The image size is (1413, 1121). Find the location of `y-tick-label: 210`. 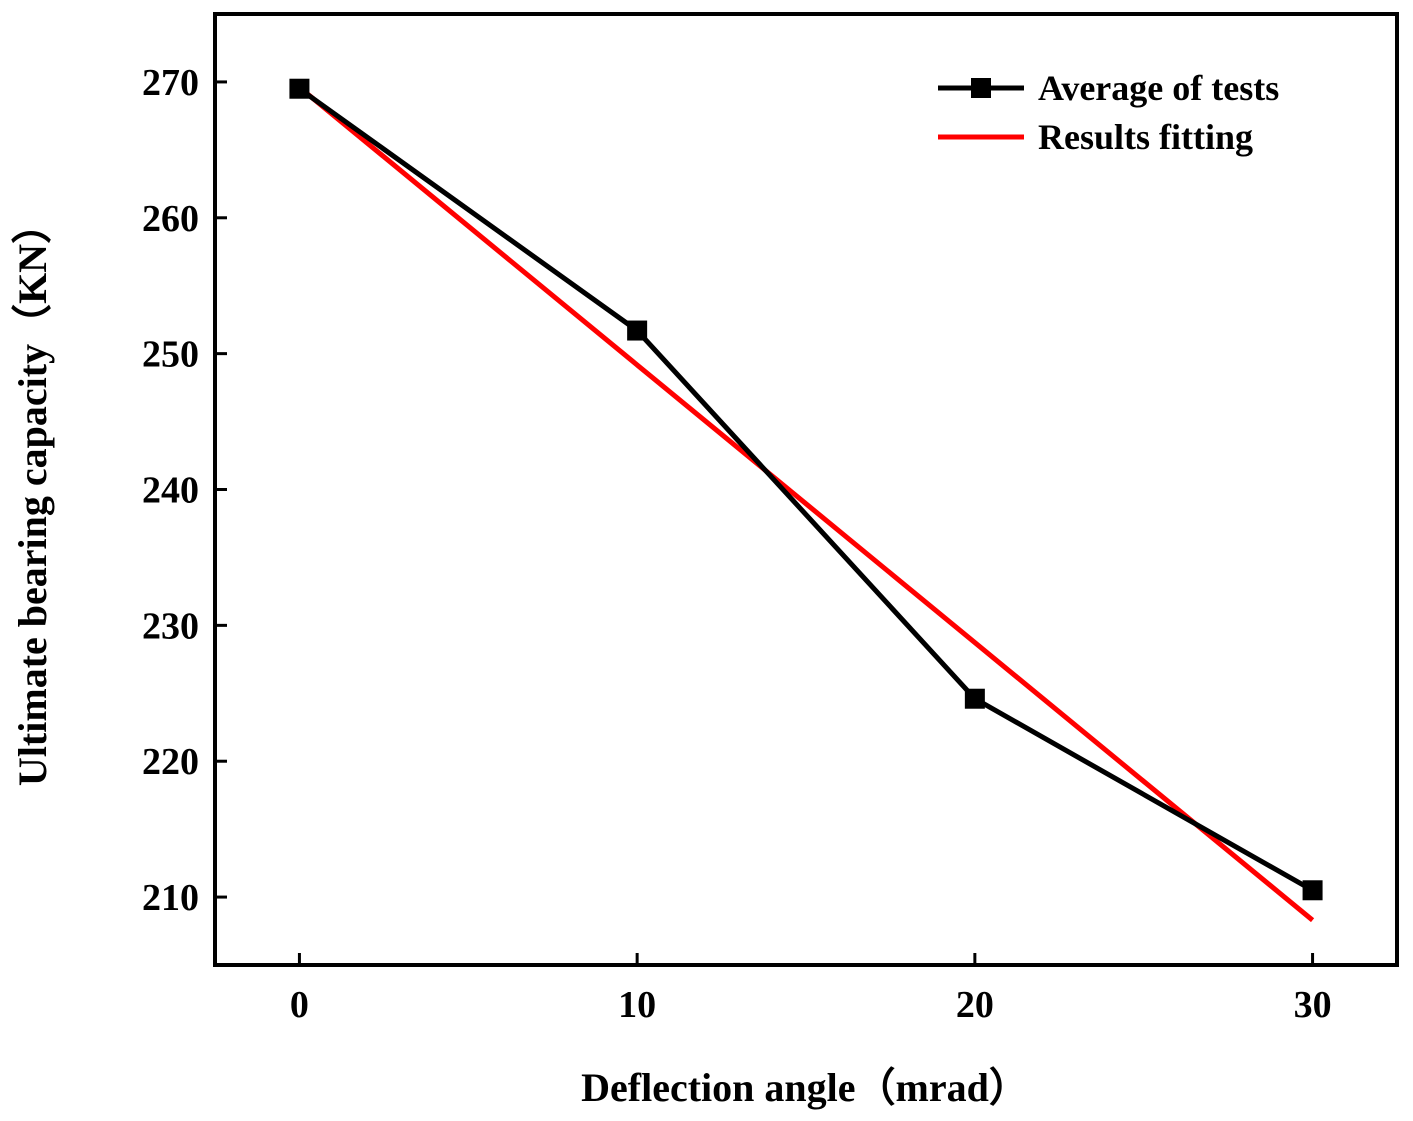

y-tick-label: 210 is located at coordinates (170, 898).